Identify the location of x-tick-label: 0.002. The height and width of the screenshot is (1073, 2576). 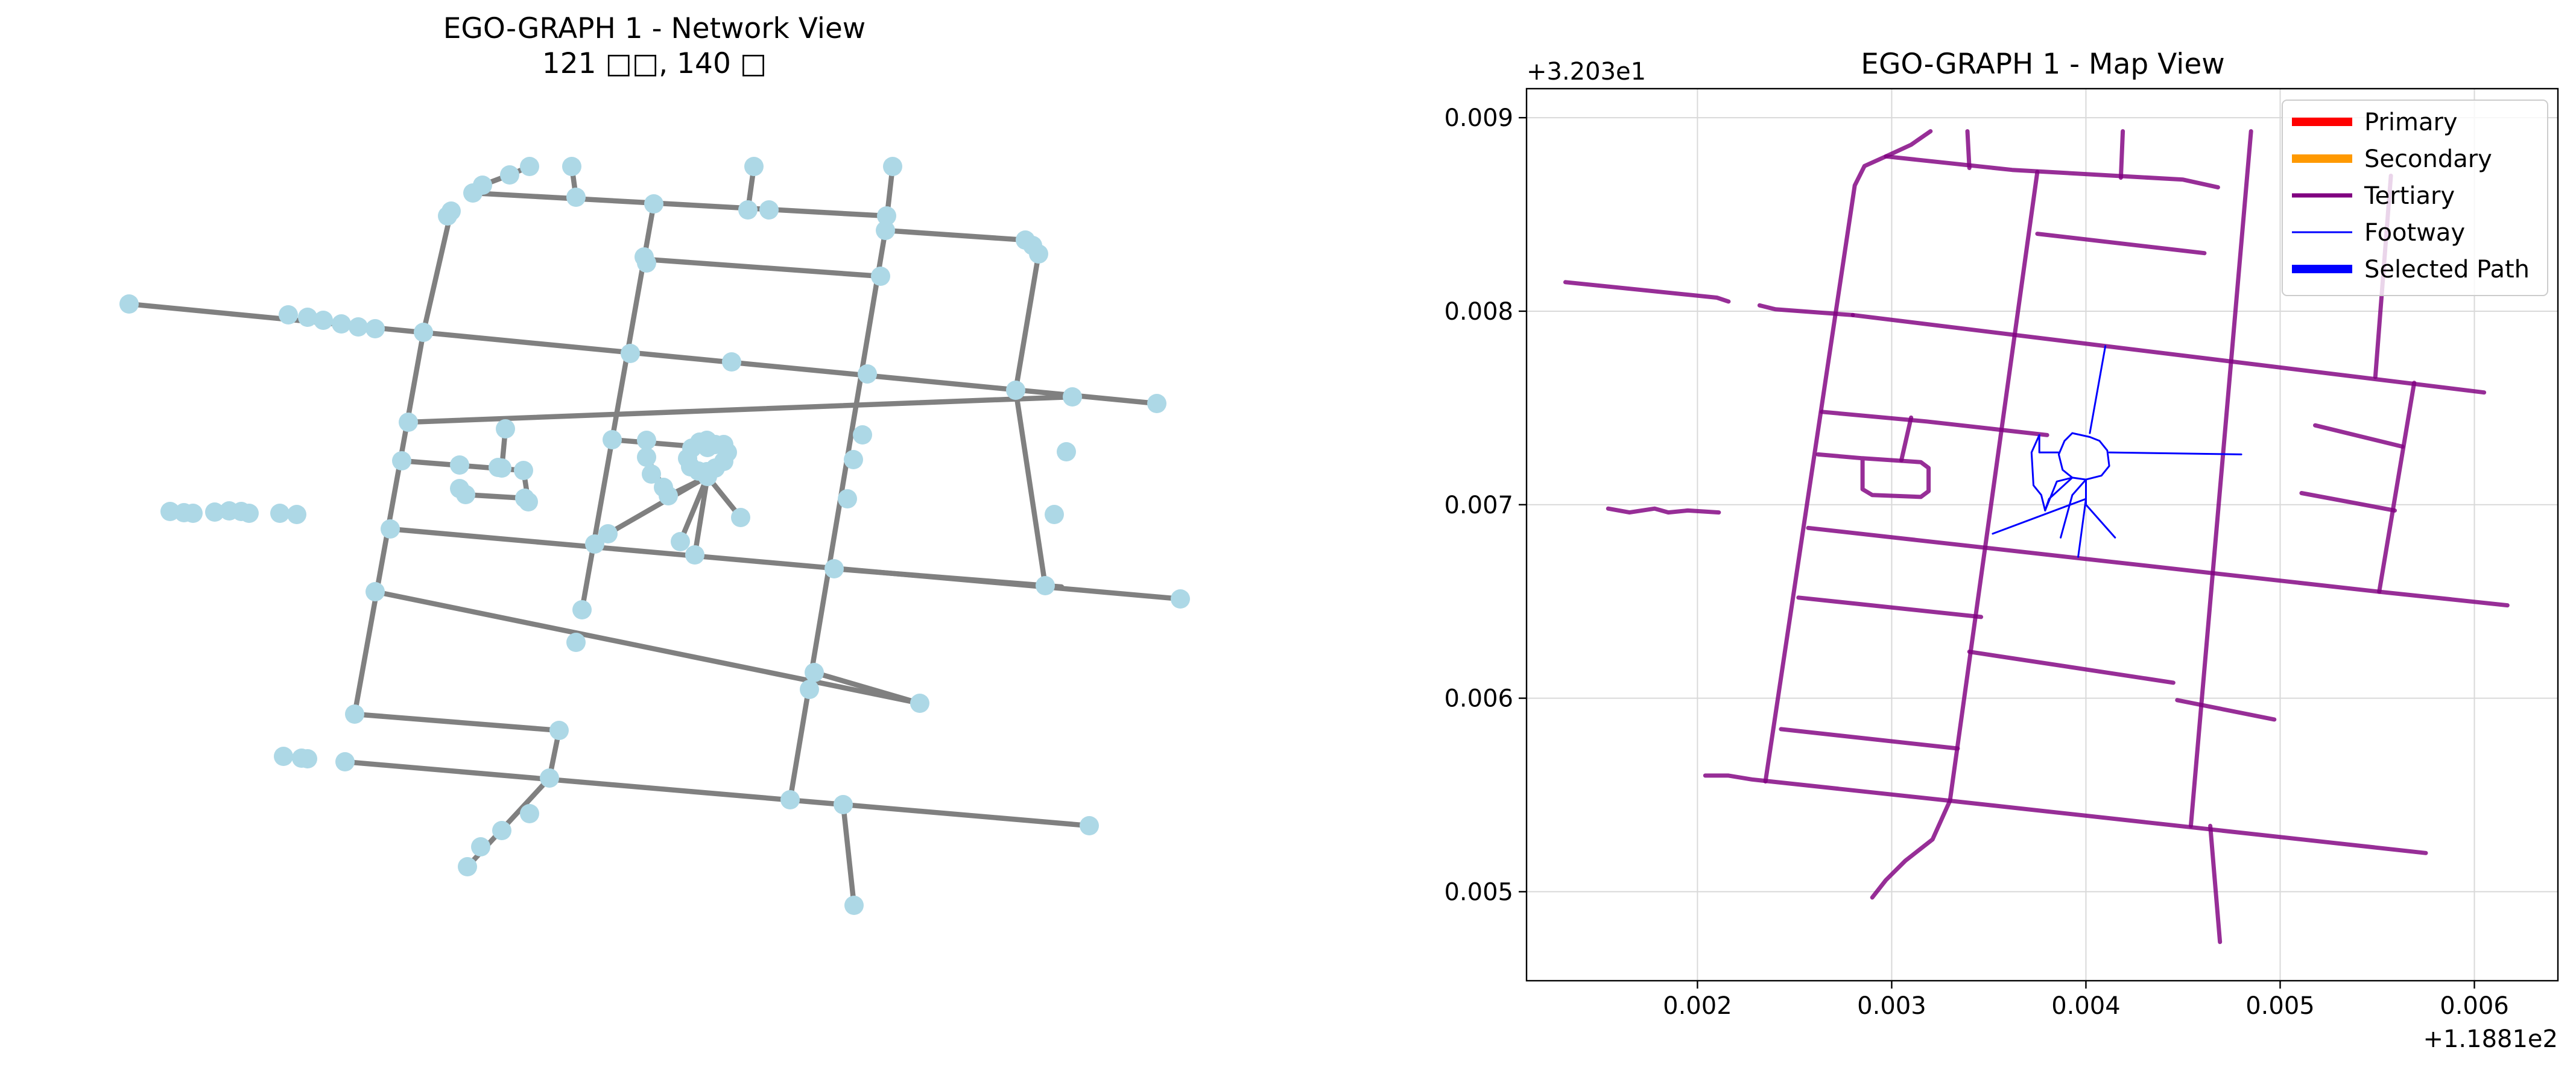
(1697, 1006).